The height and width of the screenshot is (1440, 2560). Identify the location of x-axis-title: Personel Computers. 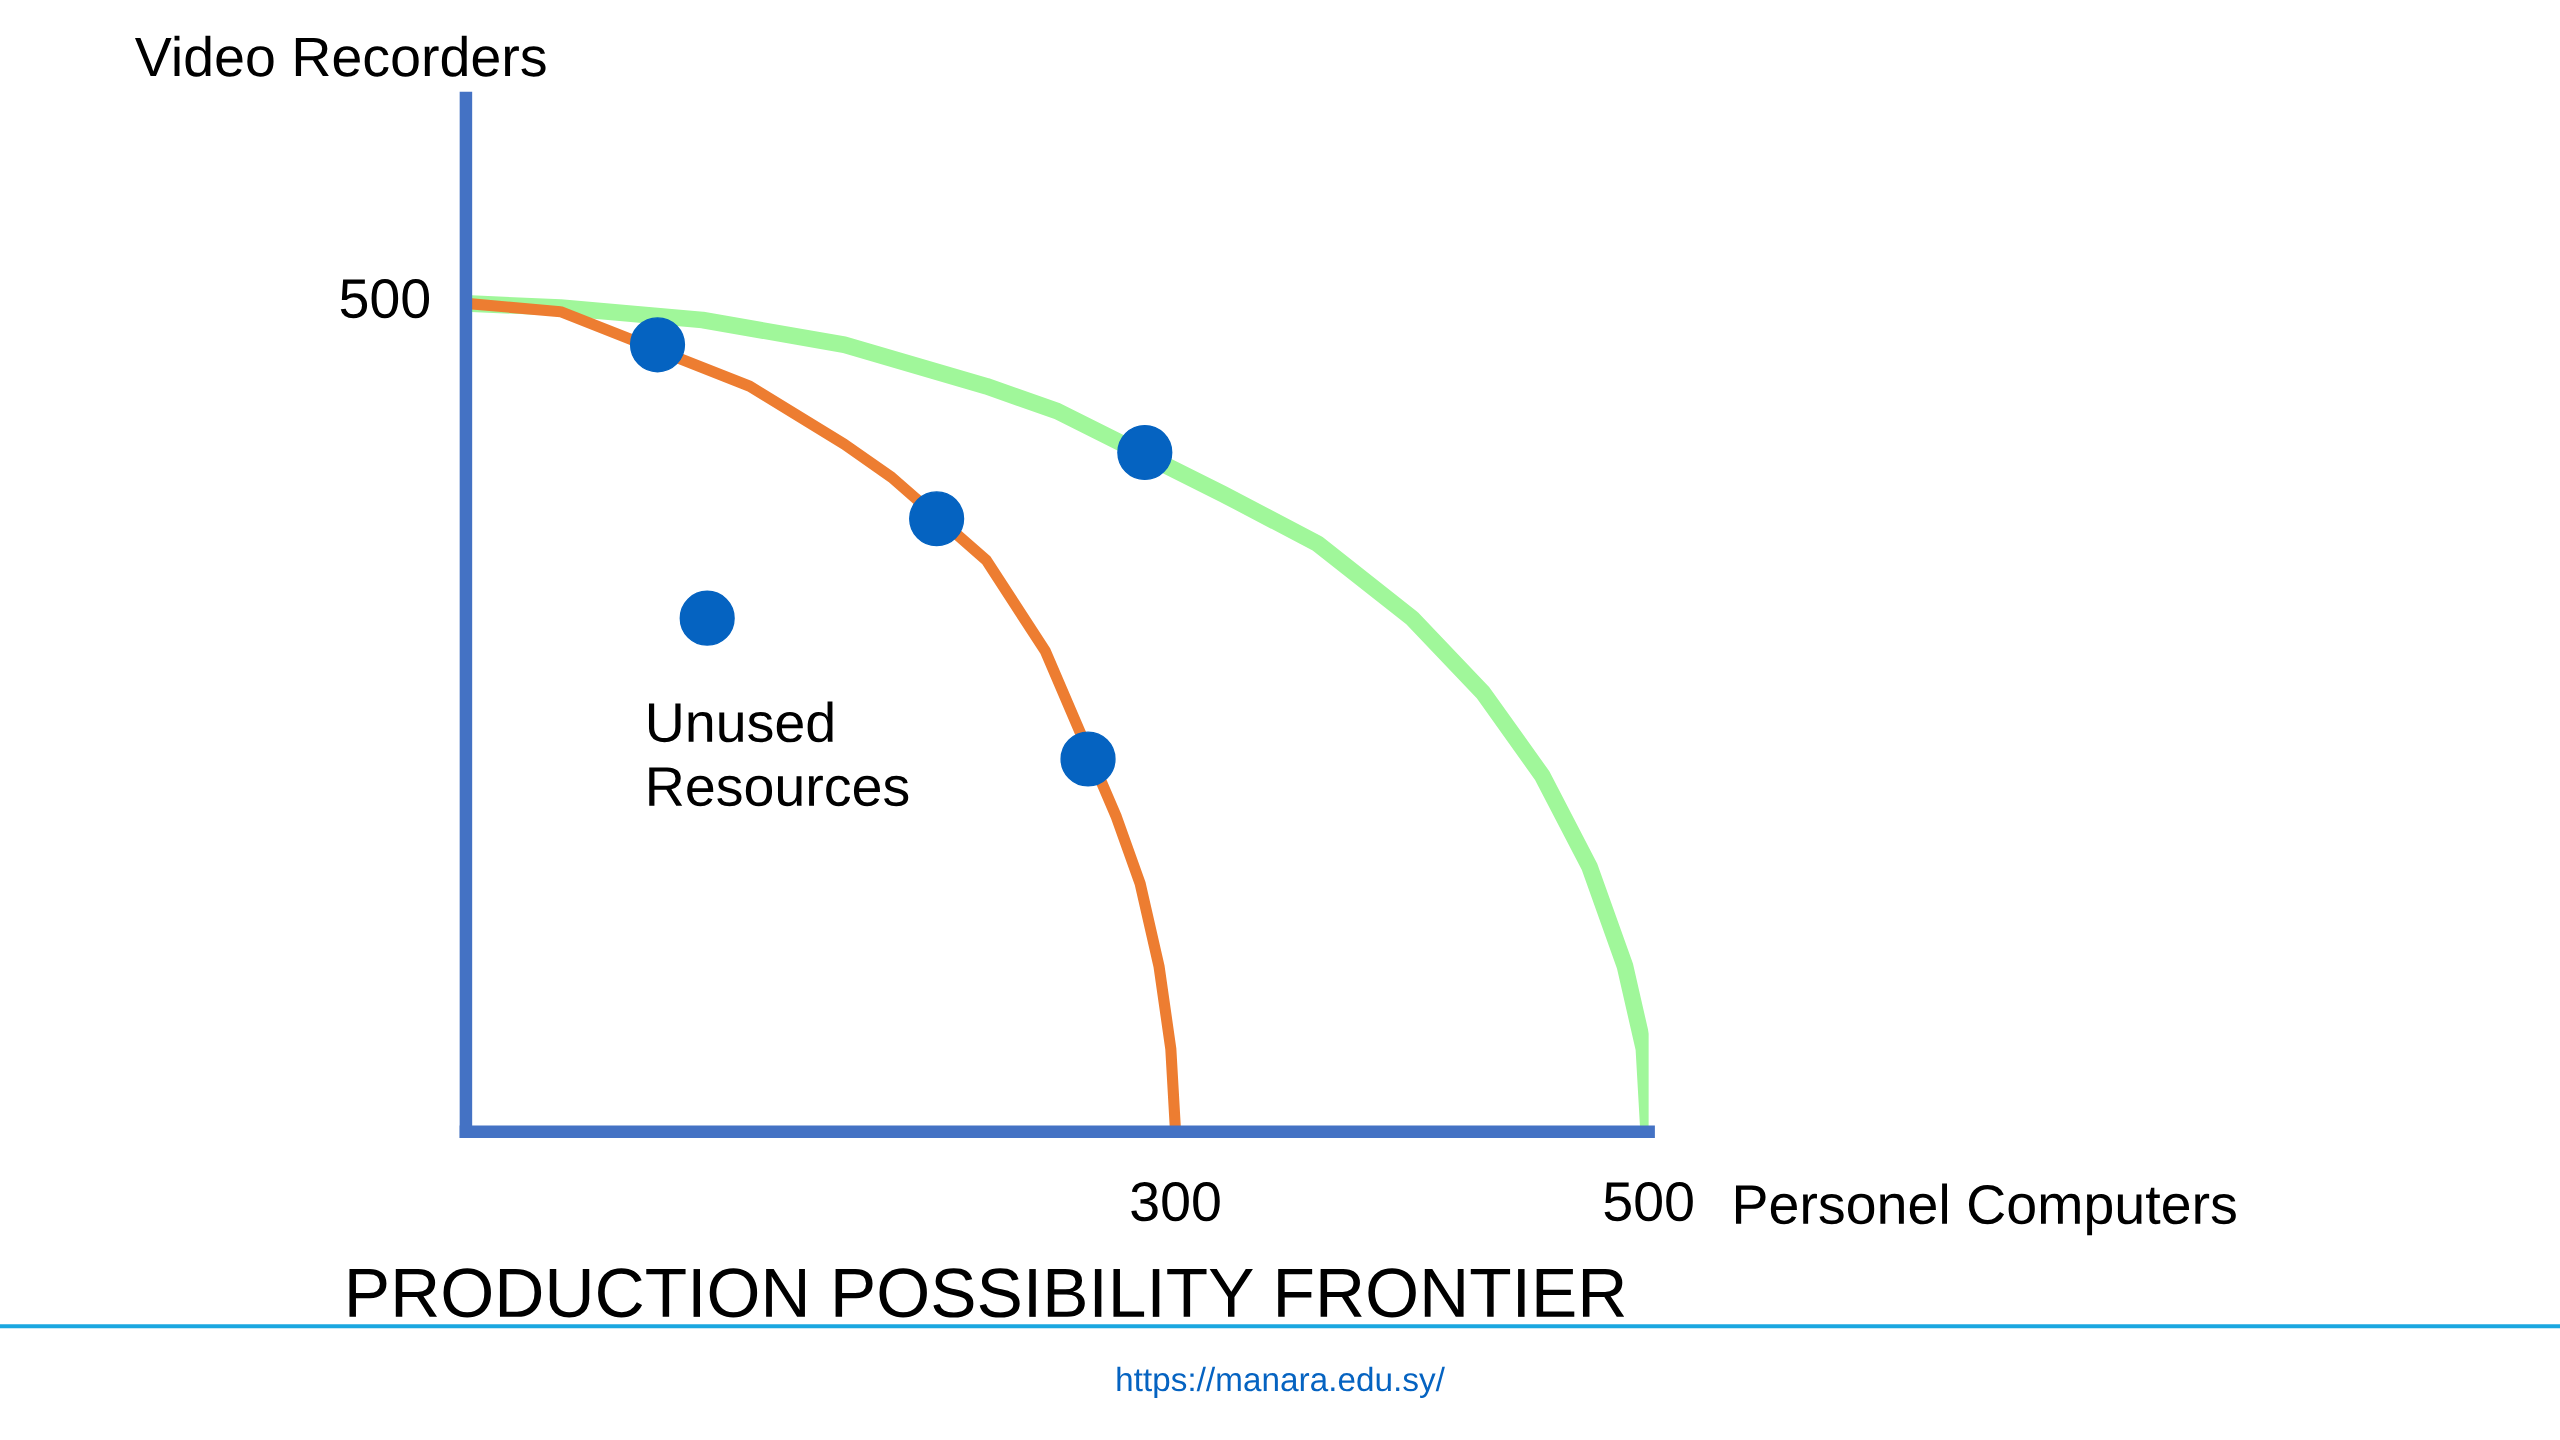
(1985, 1209).